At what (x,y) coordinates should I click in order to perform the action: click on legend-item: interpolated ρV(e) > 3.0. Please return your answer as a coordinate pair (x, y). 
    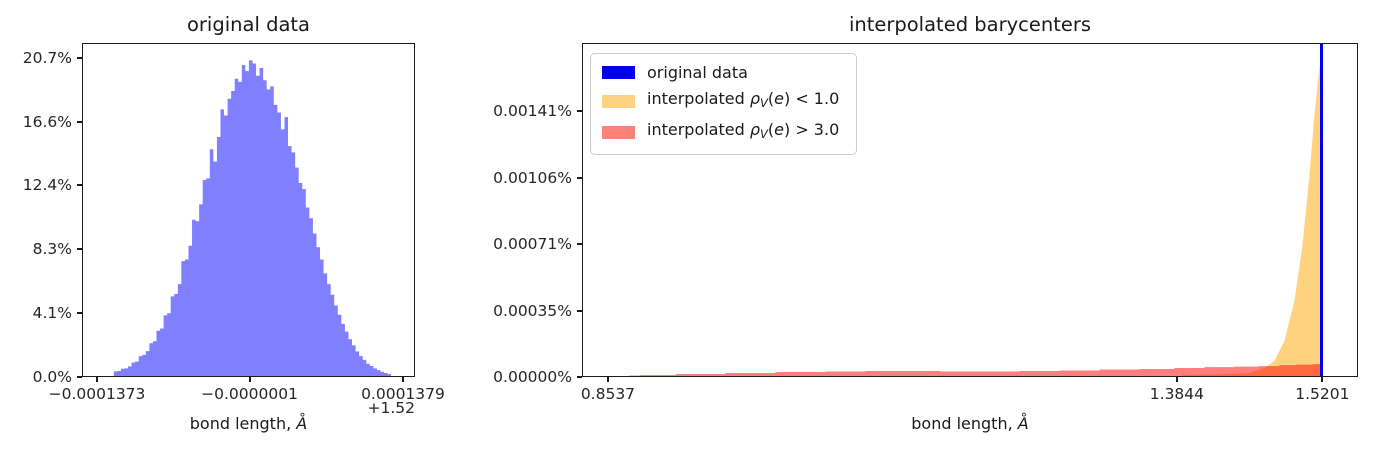
    Looking at the image, I should click on (720, 132).